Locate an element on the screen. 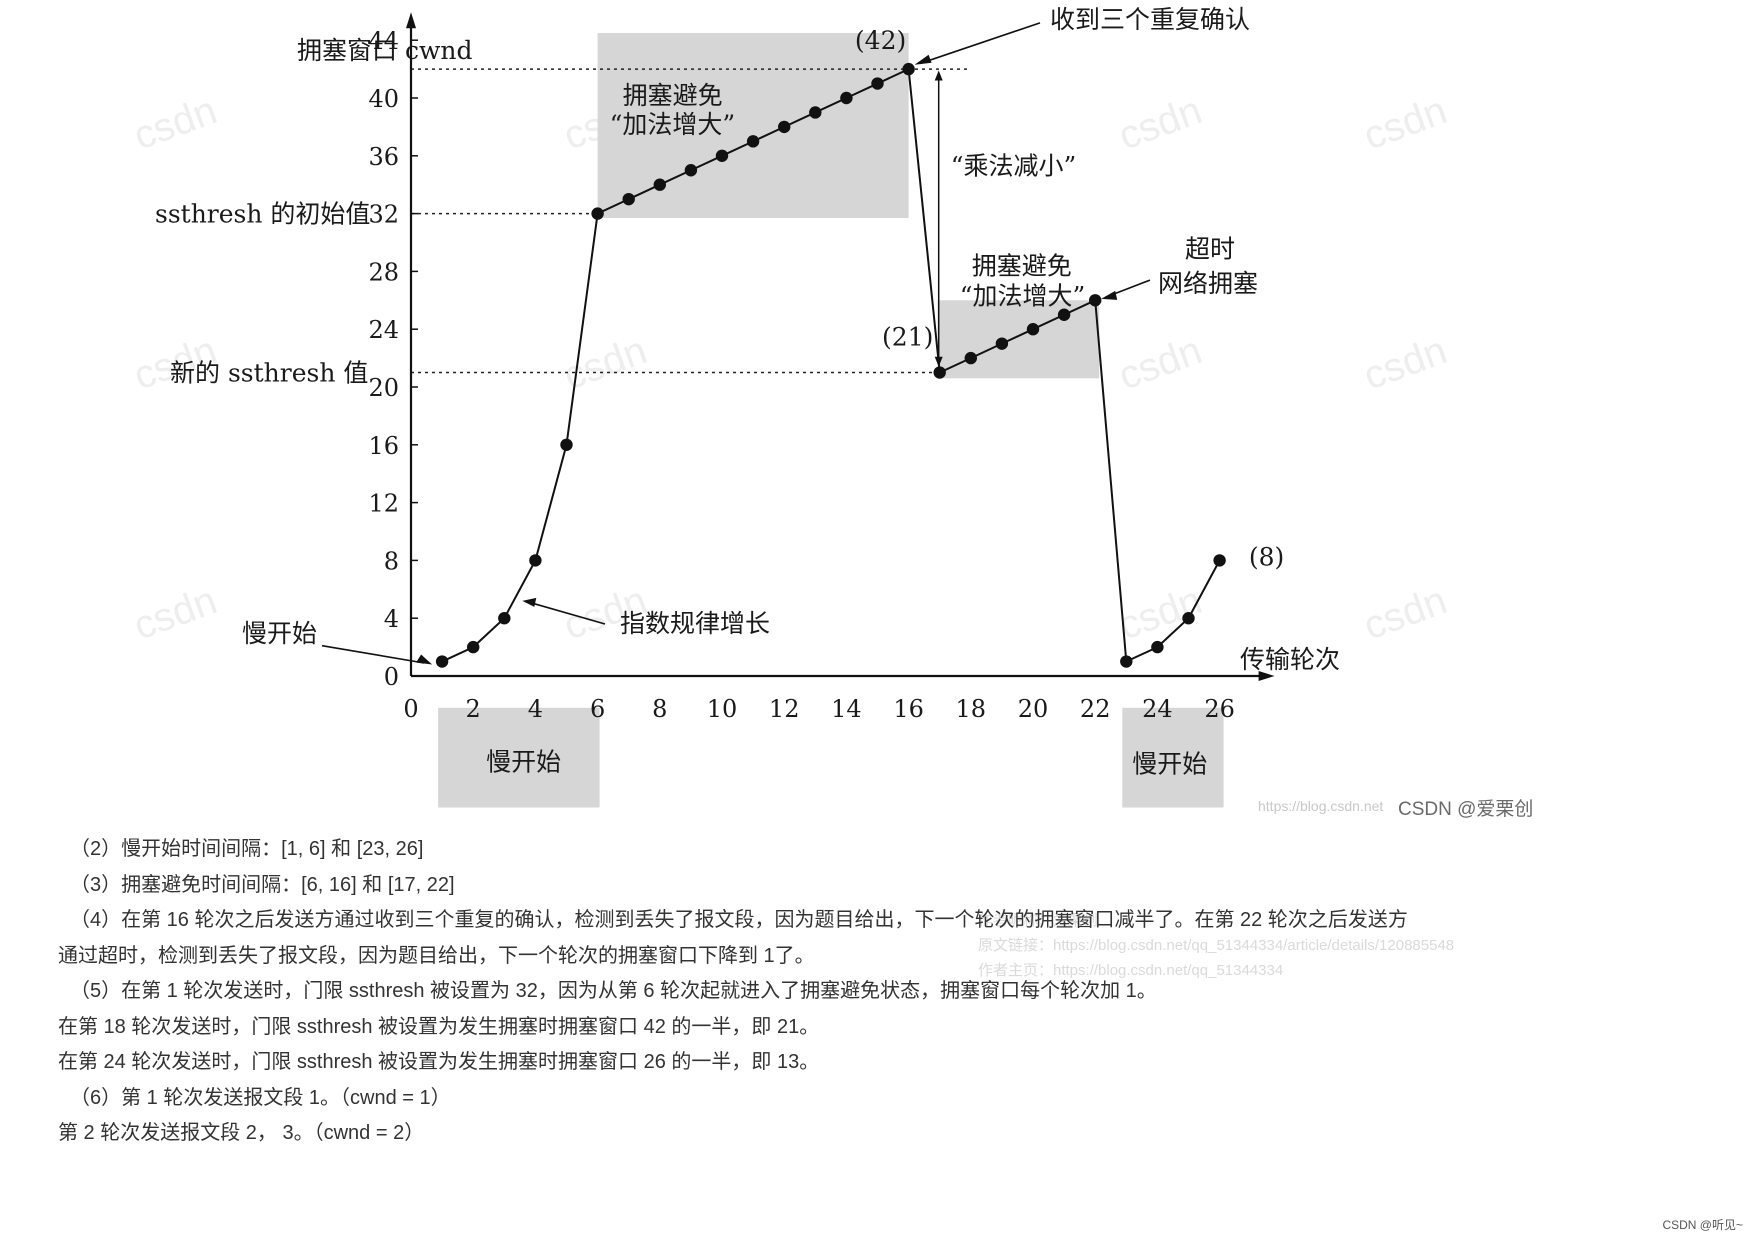  overlay-home: 作者主页：https://blog.csdn.net/qq_51344334 is located at coordinates (1131, 970).